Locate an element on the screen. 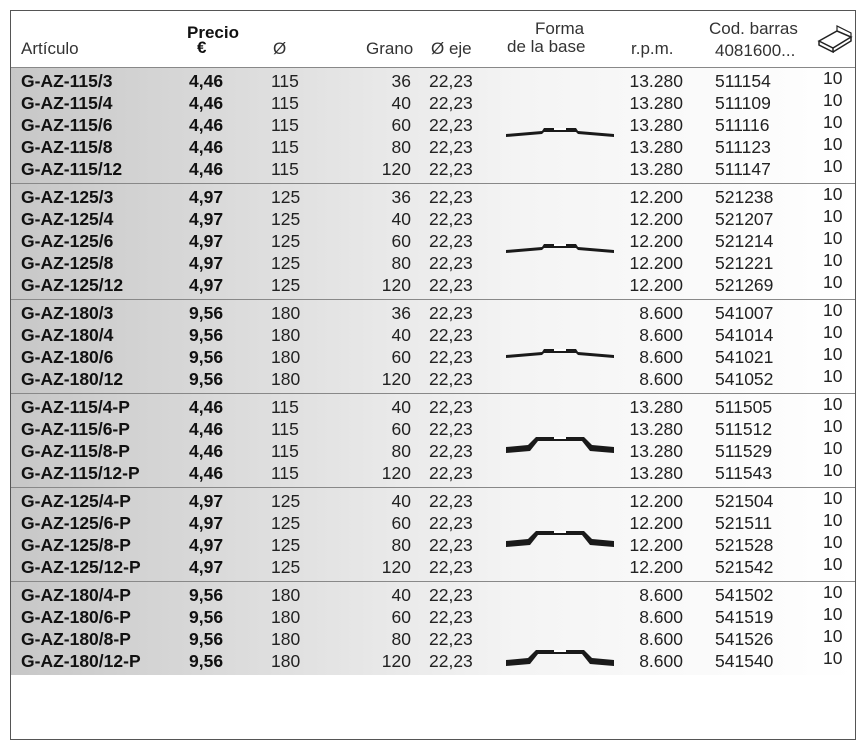  cell-cod-barras: 541526 is located at coordinates (744, 639).